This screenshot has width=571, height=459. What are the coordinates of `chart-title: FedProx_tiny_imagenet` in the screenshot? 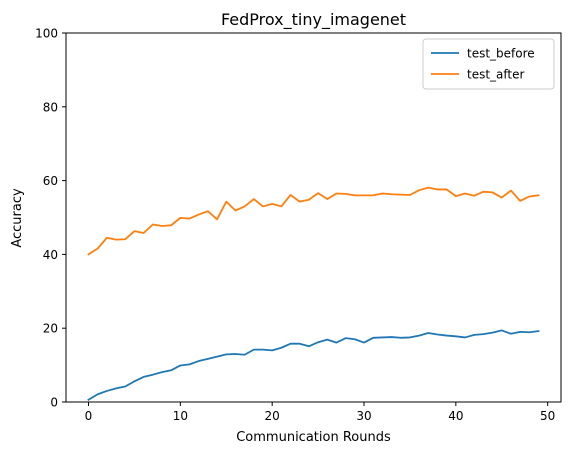 It's located at (313, 20).